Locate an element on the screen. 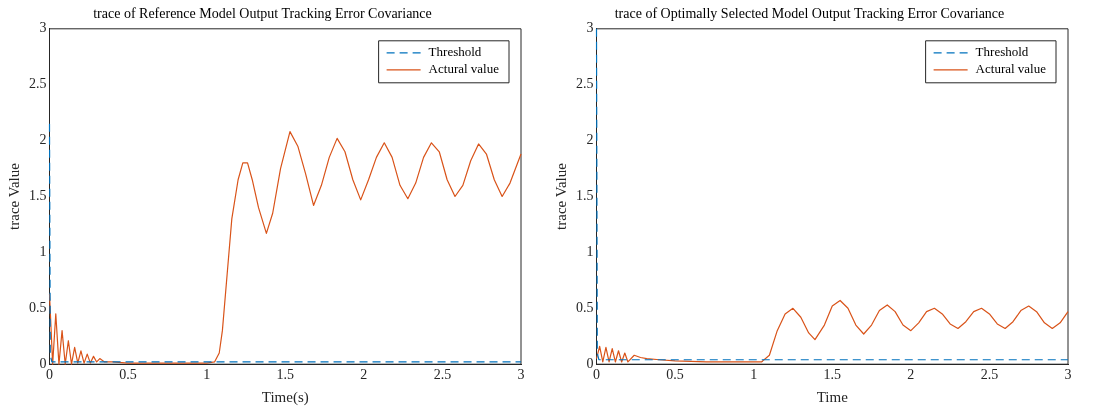 This screenshot has height=413, width=1094. chart-title: trace of Optimally Selected Model Output Tracking Error Covariance is located at coordinates (809, 14).